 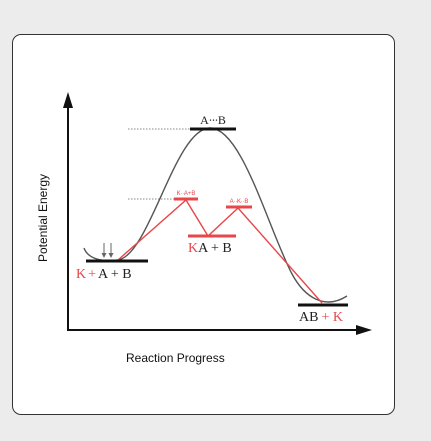 I want to click on intermediate-catalyst-label: K, so click(x=193, y=248).